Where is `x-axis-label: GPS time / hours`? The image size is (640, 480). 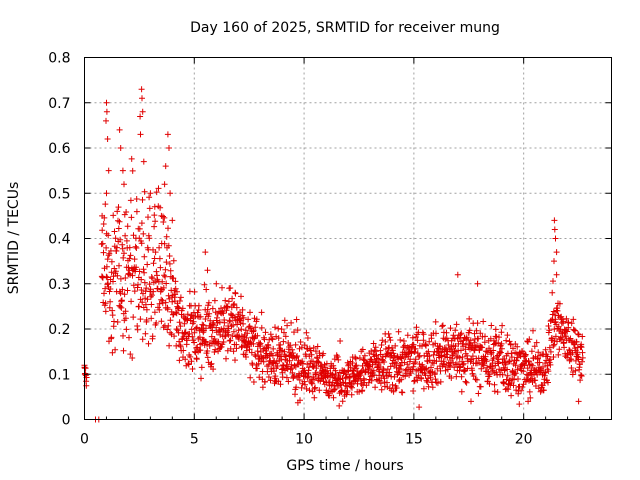 x-axis-label: GPS time / hours is located at coordinates (344, 466).